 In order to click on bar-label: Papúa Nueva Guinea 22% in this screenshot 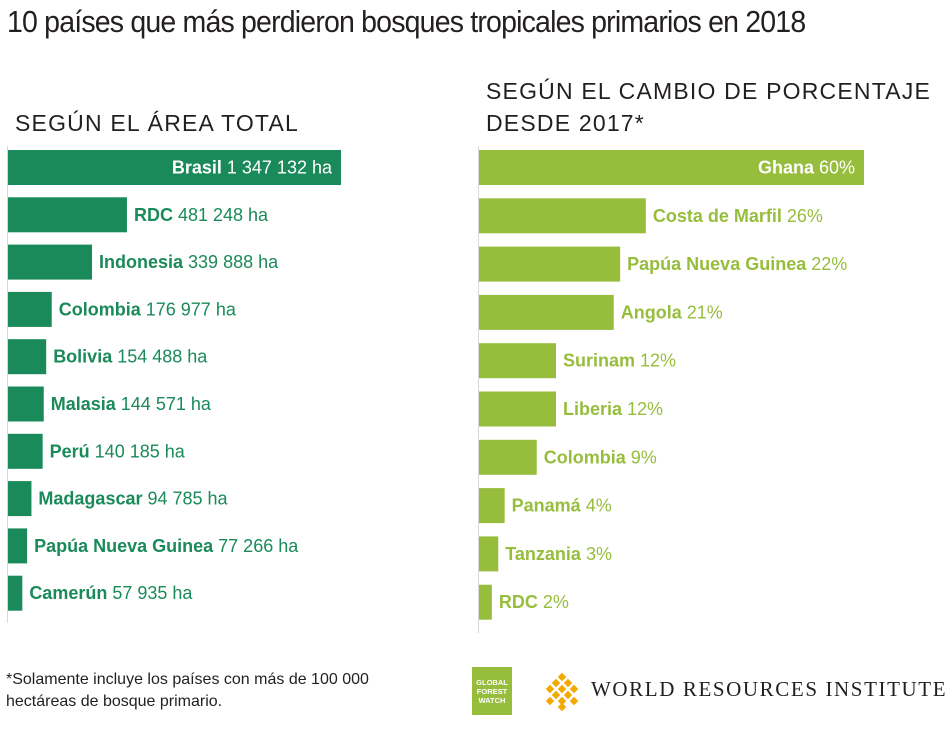, I will do `click(737, 264)`.